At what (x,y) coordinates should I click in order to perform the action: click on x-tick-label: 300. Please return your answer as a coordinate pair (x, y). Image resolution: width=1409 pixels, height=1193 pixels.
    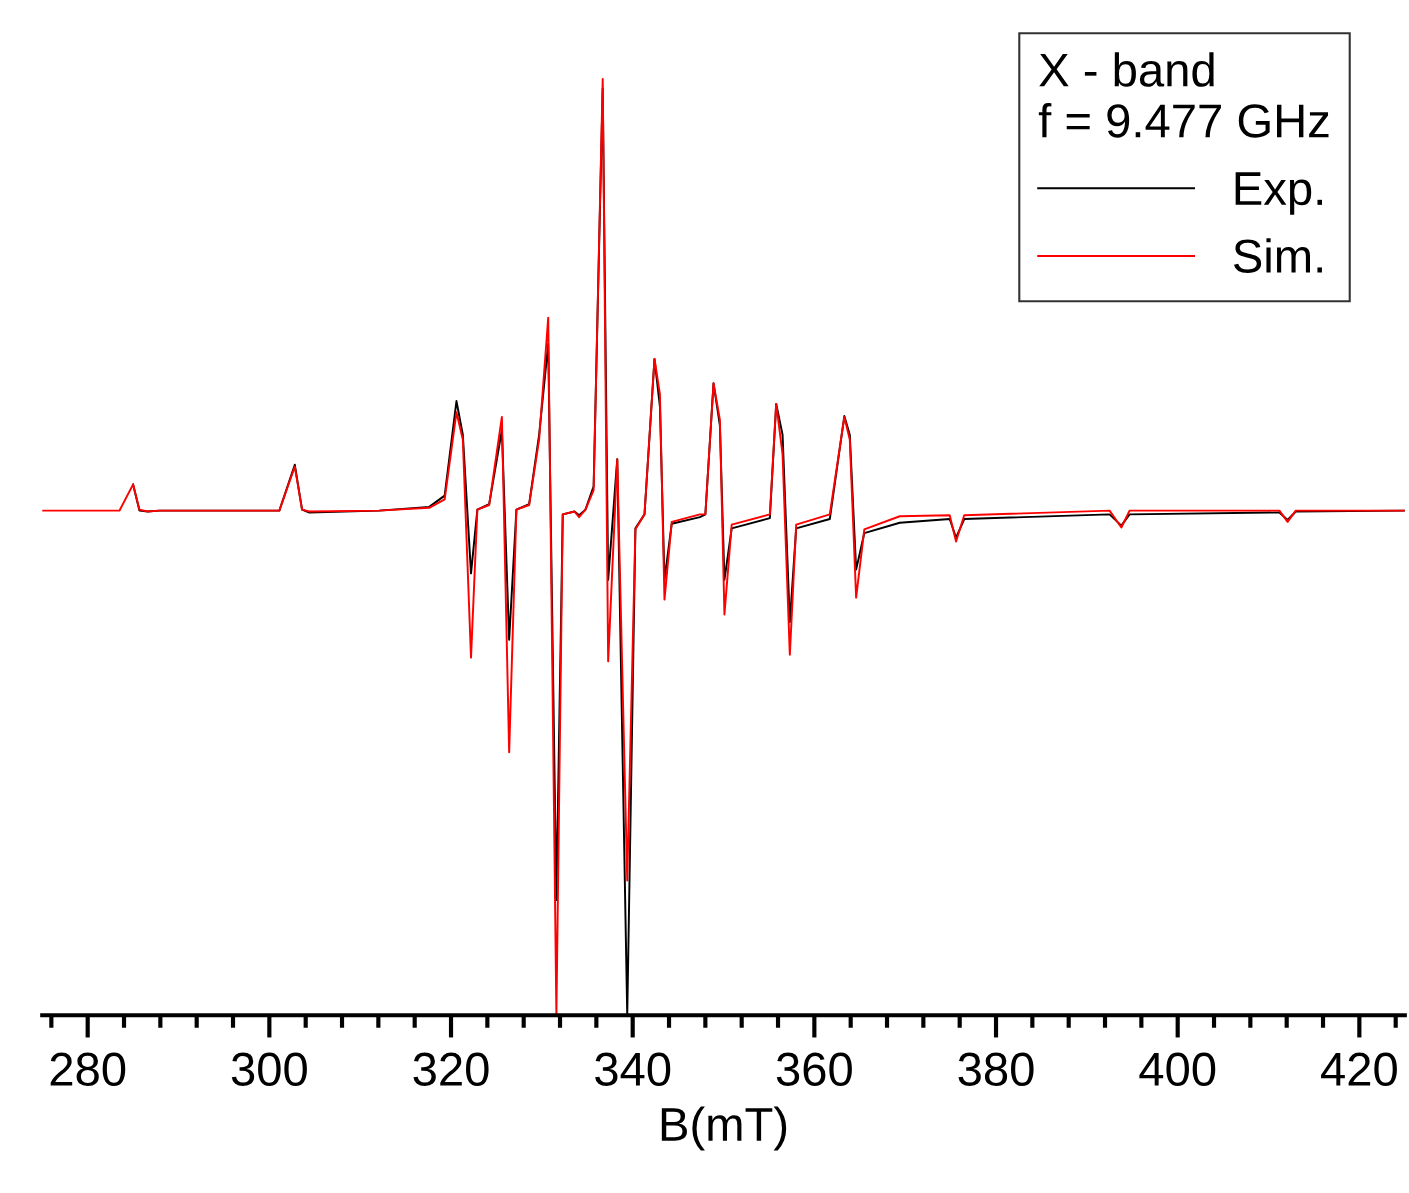
    Looking at the image, I should click on (269, 1069).